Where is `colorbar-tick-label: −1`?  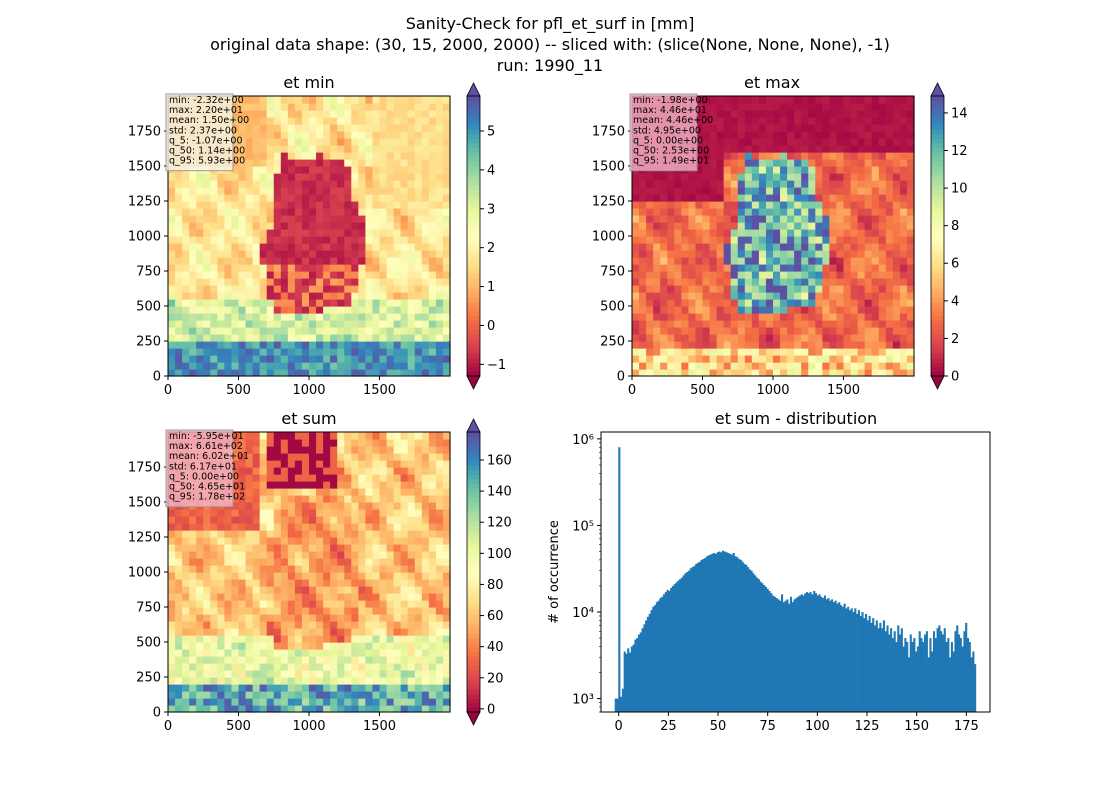 colorbar-tick-label: −1 is located at coordinates (496, 365).